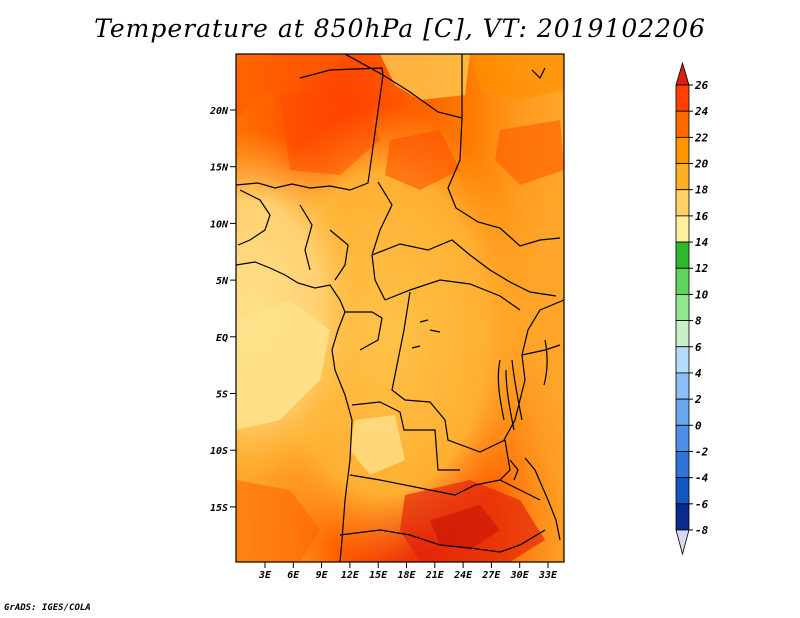  What do you see at coordinates (702, 451) in the screenshot?
I see `colorbar-level-label: -2` at bounding box center [702, 451].